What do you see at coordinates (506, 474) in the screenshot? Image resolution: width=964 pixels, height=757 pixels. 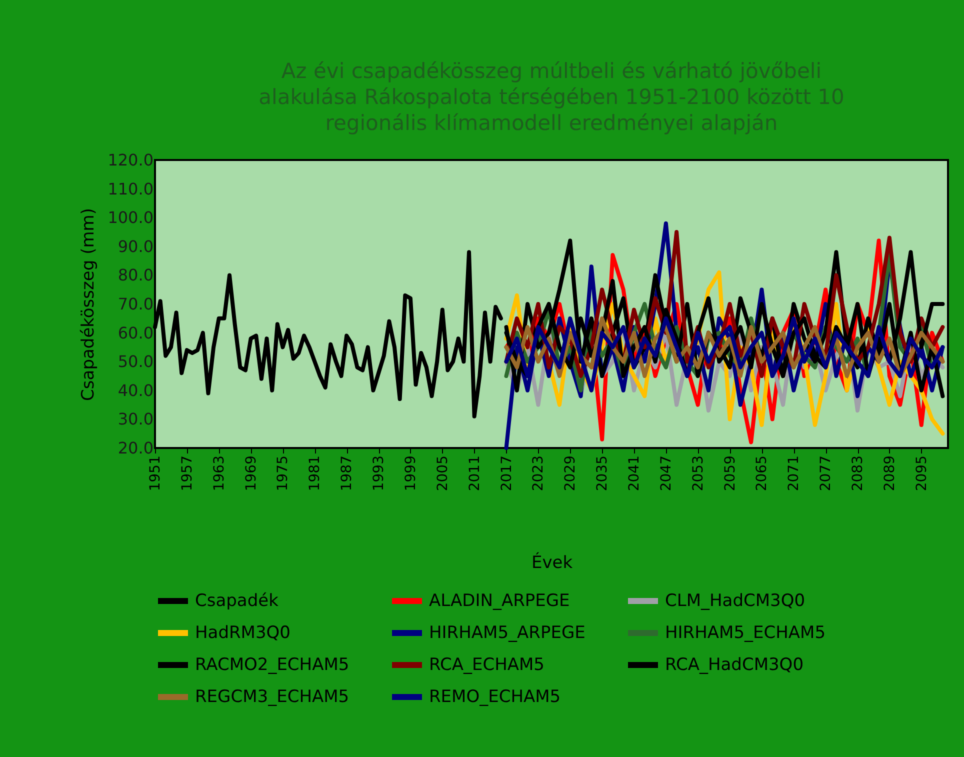 I see `x-tick-label: 2017` at bounding box center [506, 474].